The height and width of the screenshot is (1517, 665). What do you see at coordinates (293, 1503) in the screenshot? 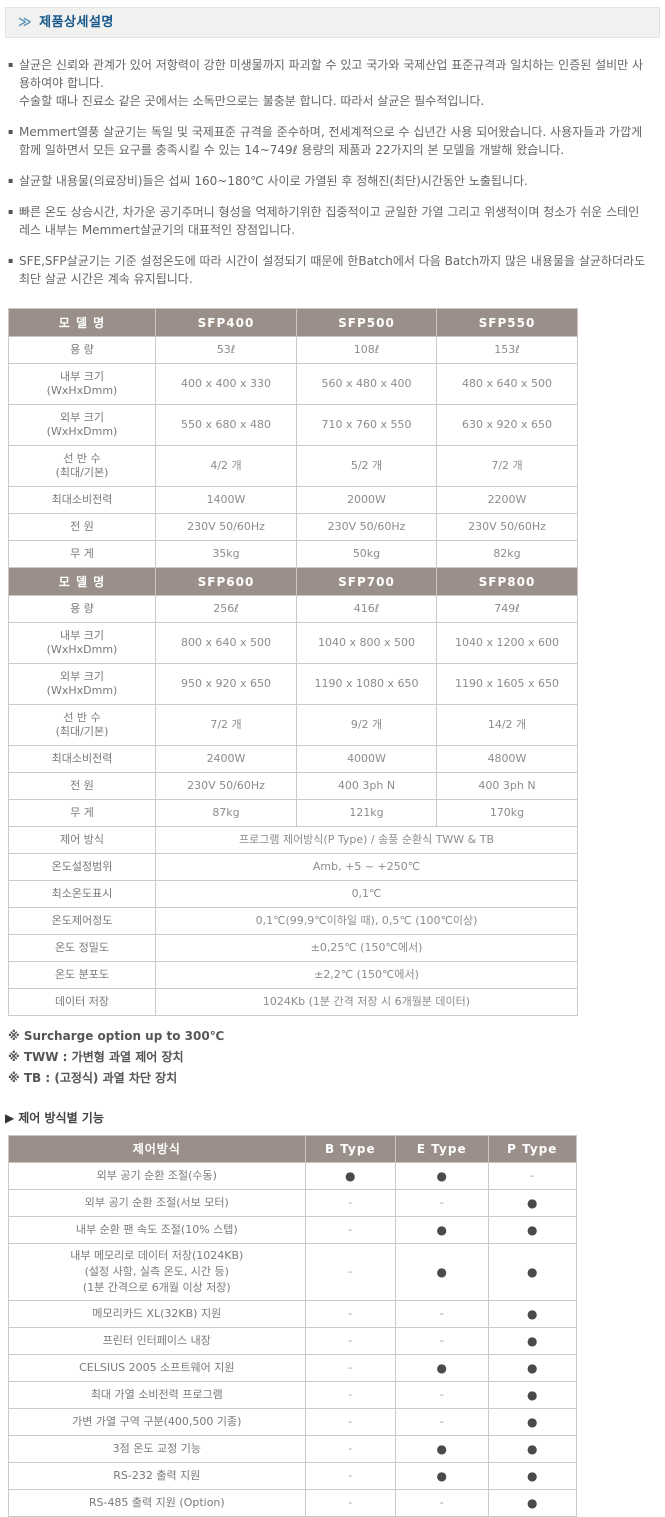
I see `feature-row: RS-485 출력 지원 (Option) - - ●` at bounding box center [293, 1503].